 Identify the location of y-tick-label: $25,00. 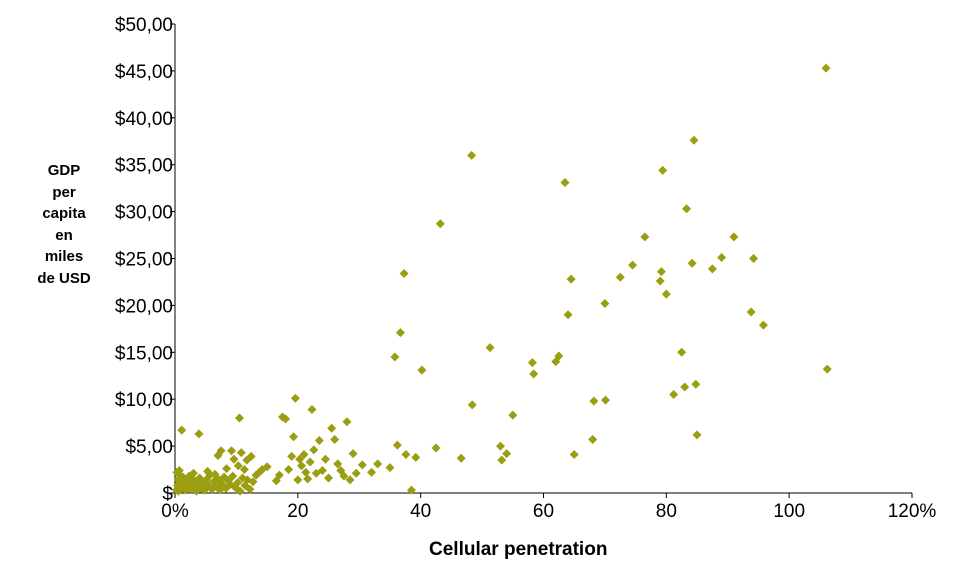
(144, 260).